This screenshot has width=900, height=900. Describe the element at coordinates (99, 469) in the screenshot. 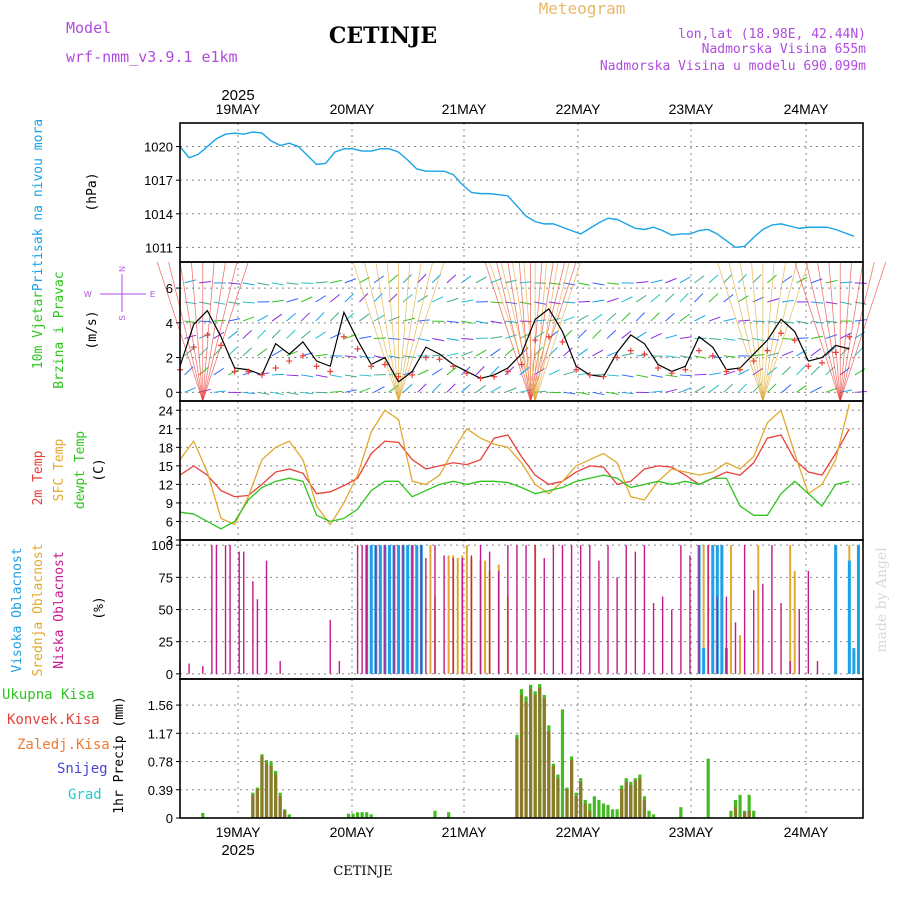

I see `temp-unit: (C)` at that location.